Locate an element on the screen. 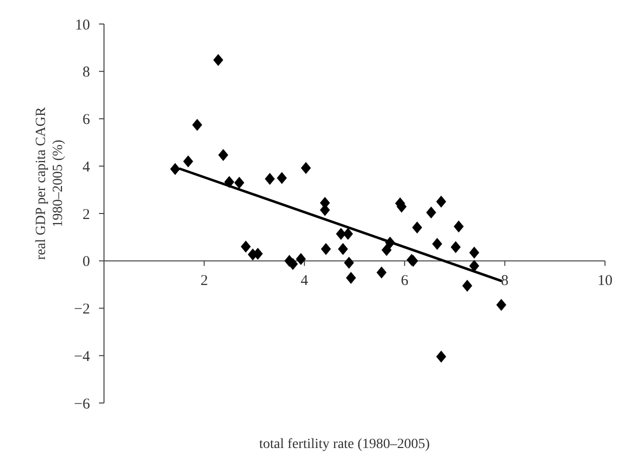 The image size is (624, 456). y-tick-label: 10 is located at coordinates (82, 25).